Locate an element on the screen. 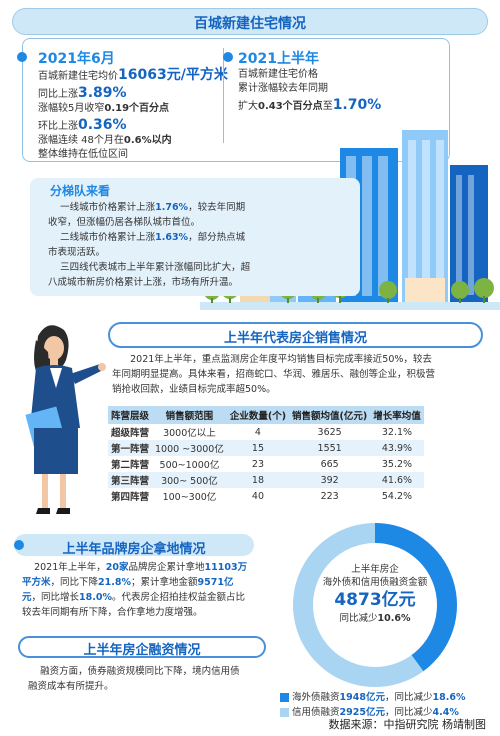 The image size is (500, 736). financing-description: 融资方面，债券融资规模同比下降，境内信用债 融资成本有所提升。 is located at coordinates (134, 679).